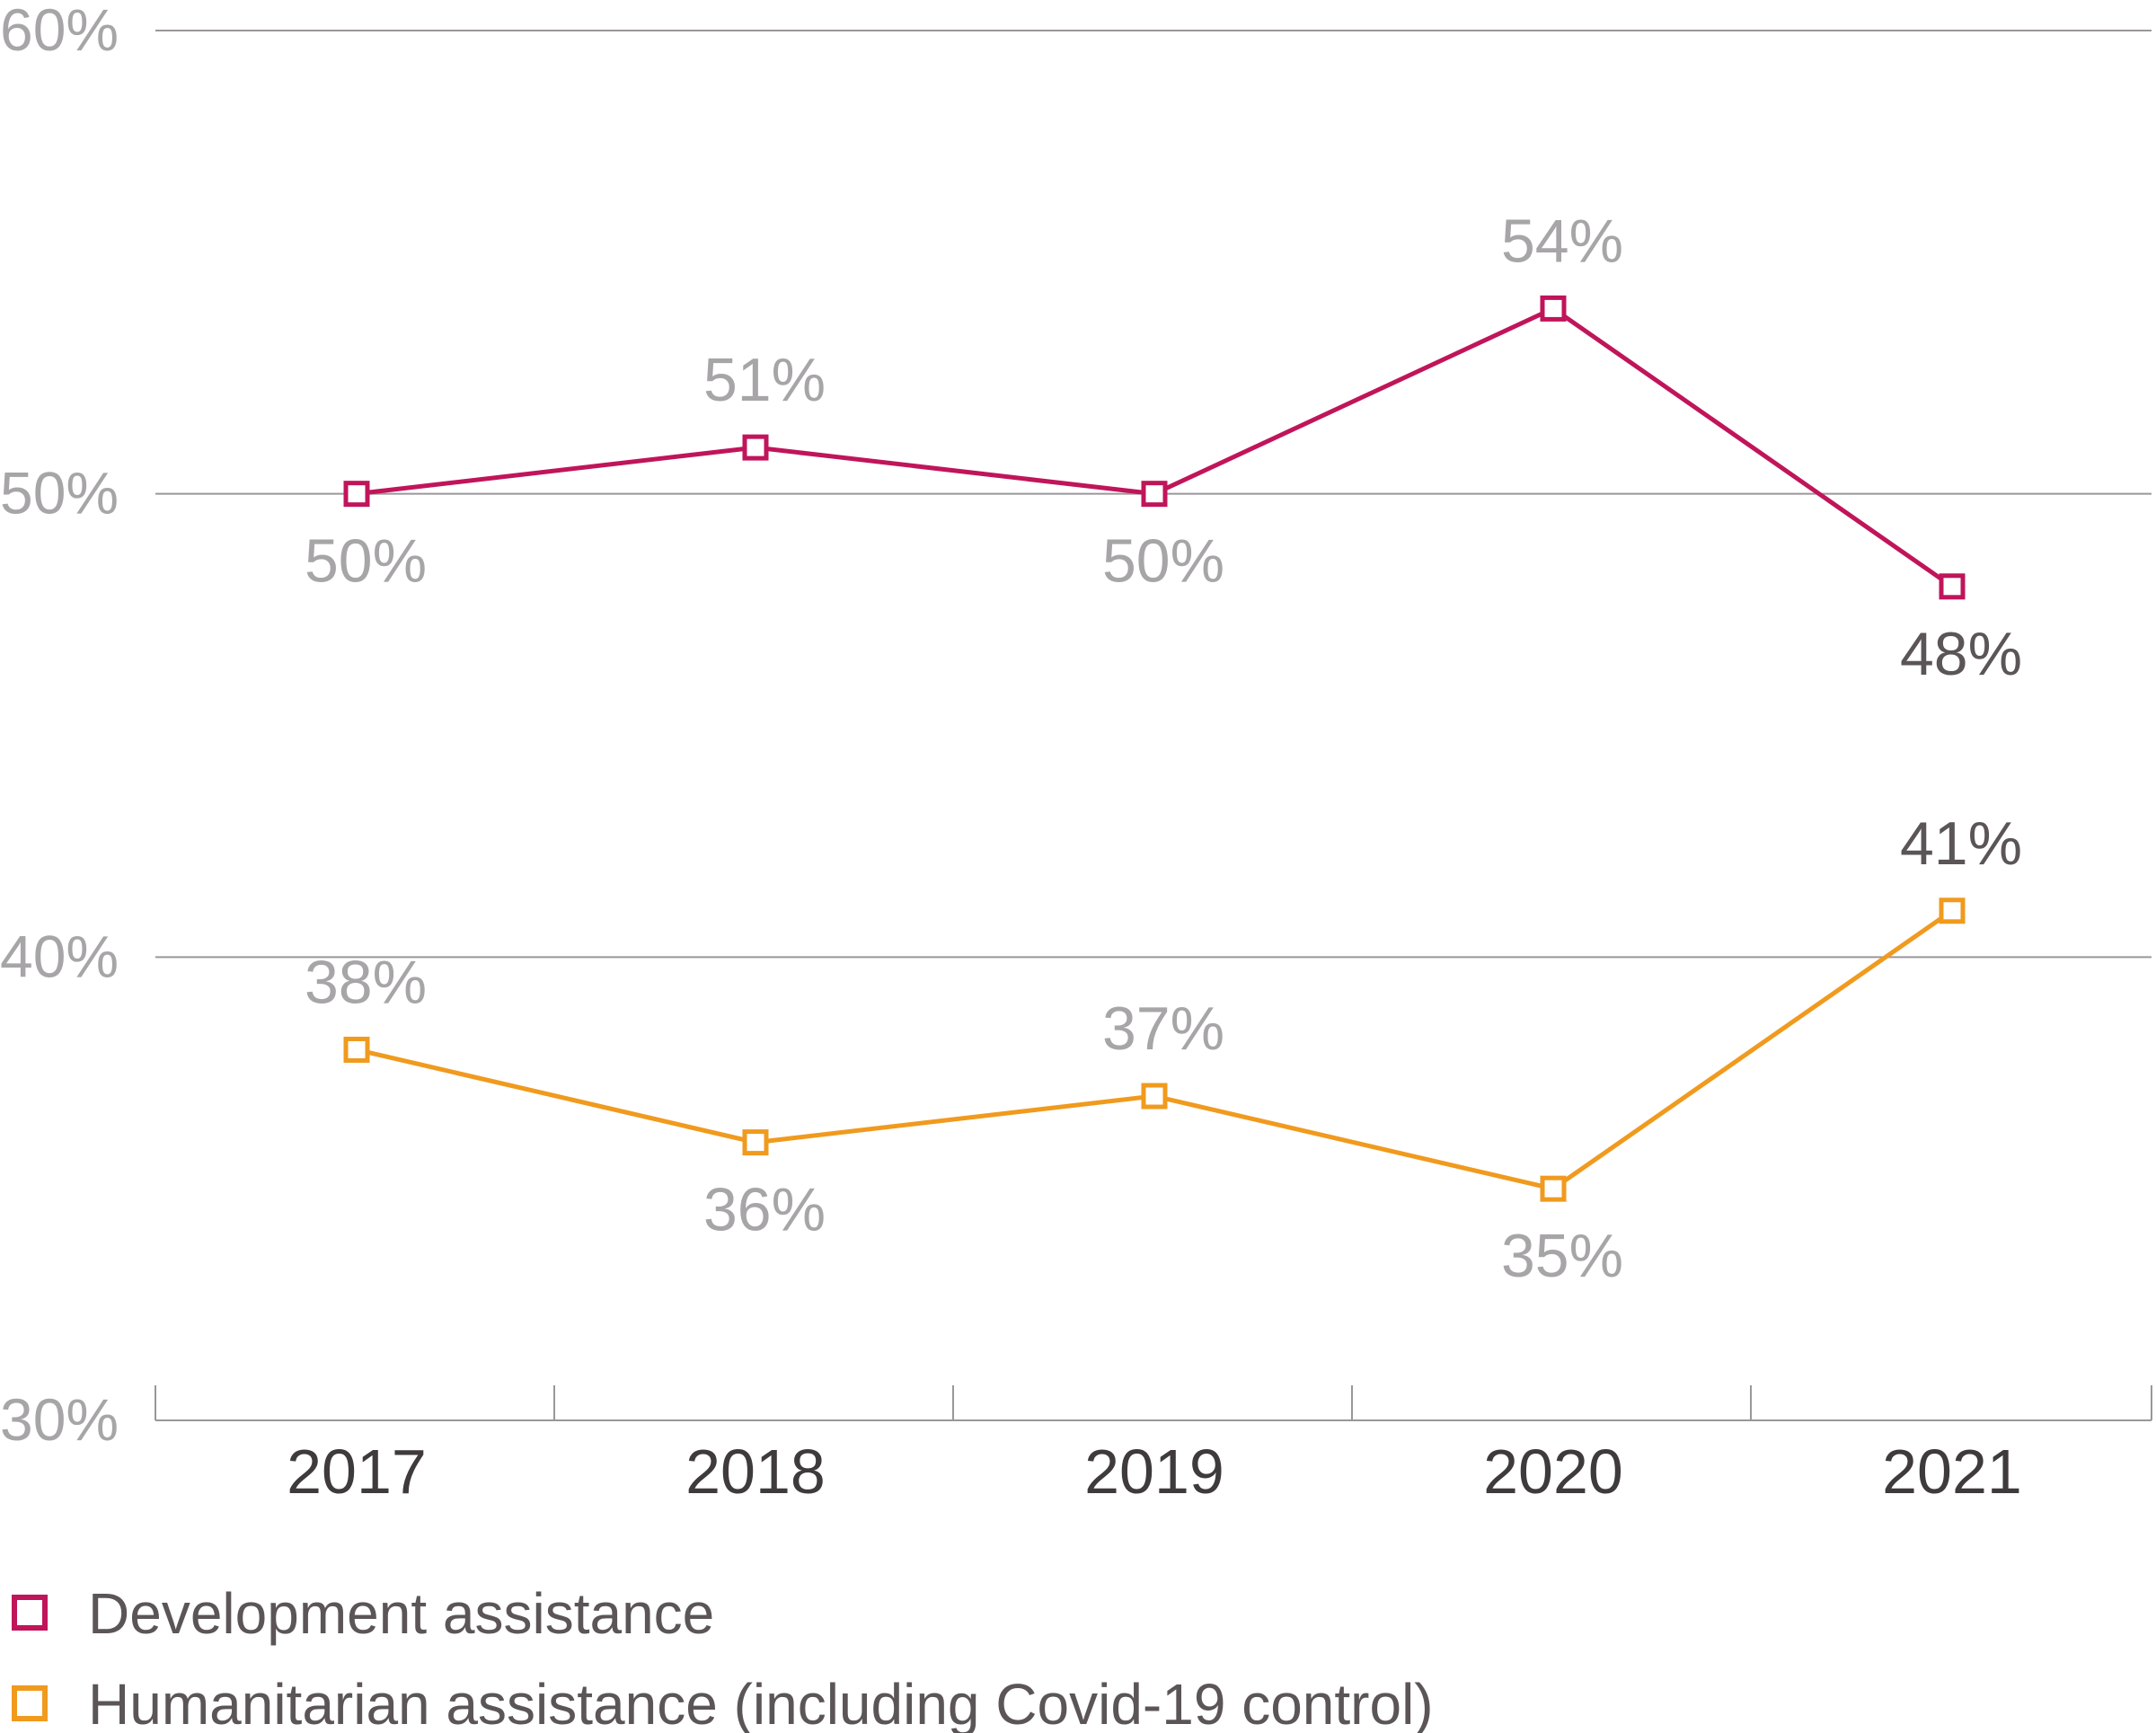  I want to click on y-tick-label-60: 60%, so click(59, 31).